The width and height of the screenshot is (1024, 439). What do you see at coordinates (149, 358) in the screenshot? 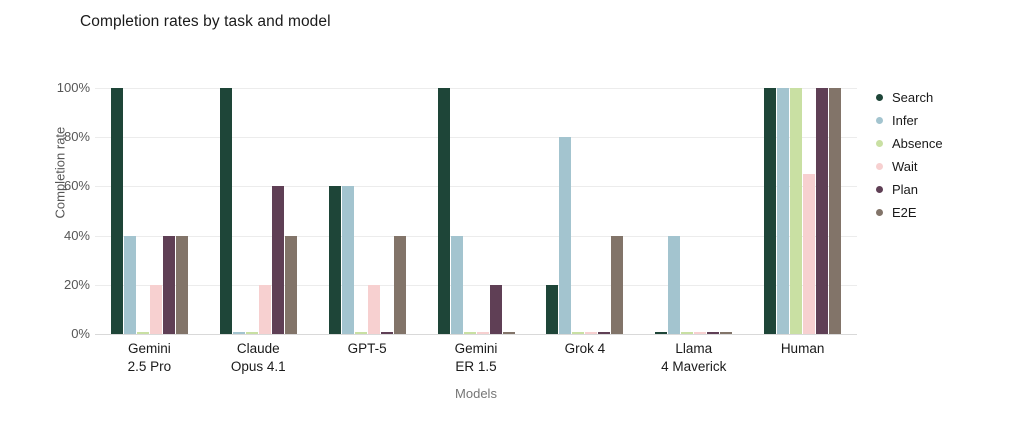
I see `x-category-label: Gemini 2.5 Pro` at bounding box center [149, 358].